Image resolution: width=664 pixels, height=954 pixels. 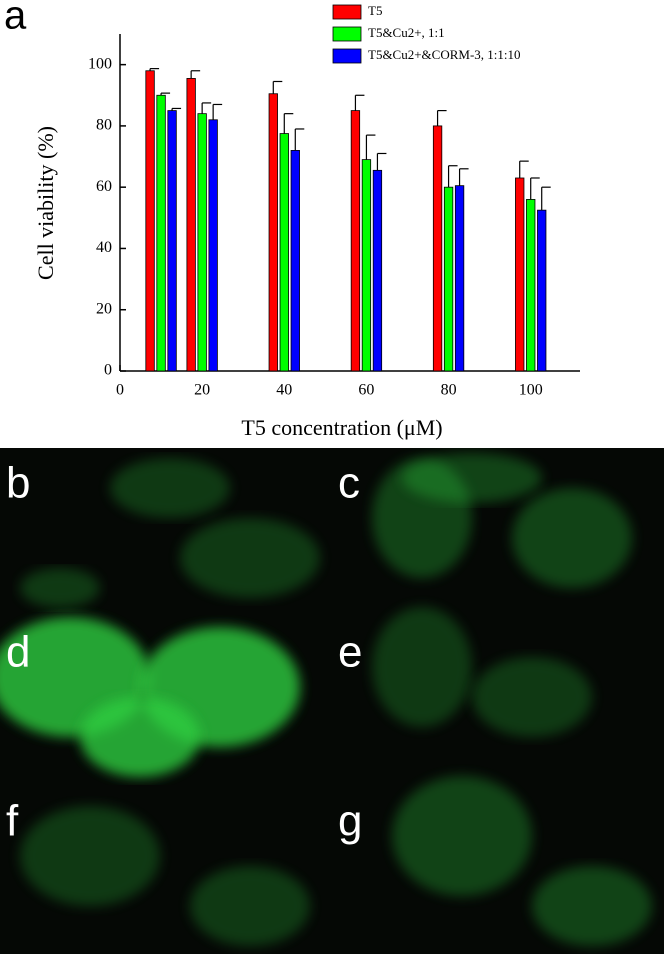 I want to click on micrograph: d, so click(x=166, y=701).